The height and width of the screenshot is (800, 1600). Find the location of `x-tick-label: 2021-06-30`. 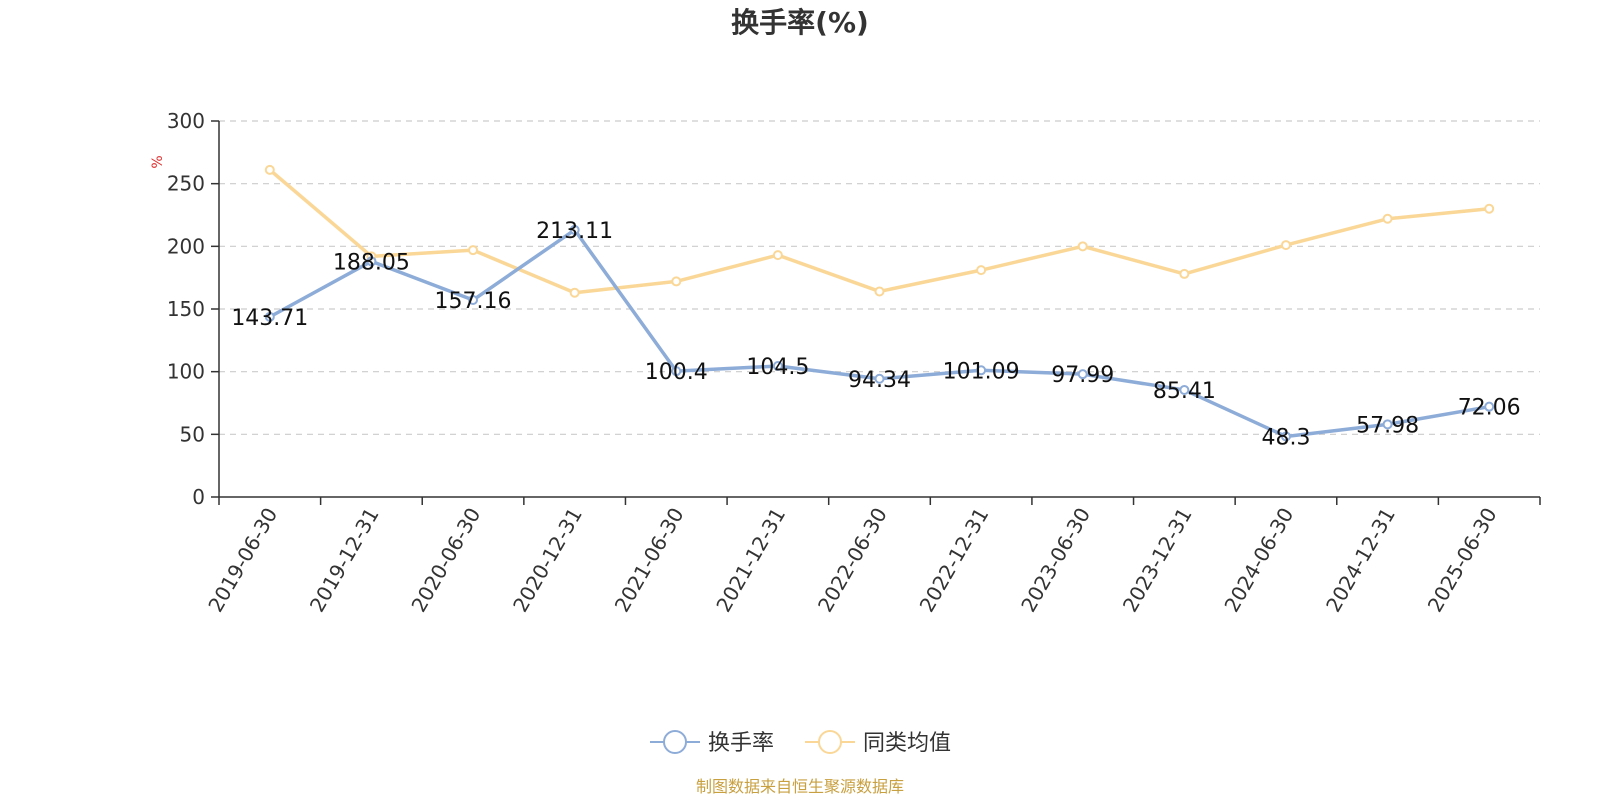

x-tick-label: 2021-06-30 is located at coordinates (649, 560).